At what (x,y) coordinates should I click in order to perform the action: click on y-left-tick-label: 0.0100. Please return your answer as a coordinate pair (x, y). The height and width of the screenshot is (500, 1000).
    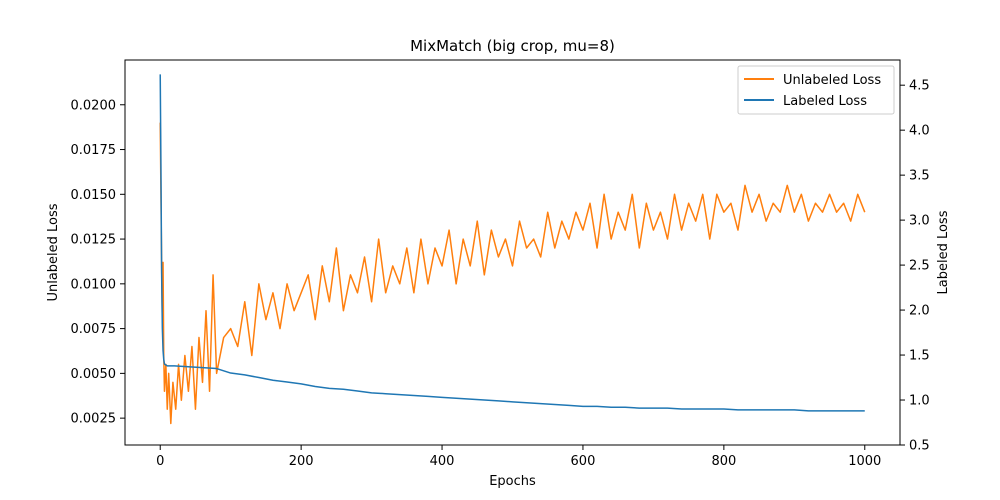
    Looking at the image, I should click on (94, 284).